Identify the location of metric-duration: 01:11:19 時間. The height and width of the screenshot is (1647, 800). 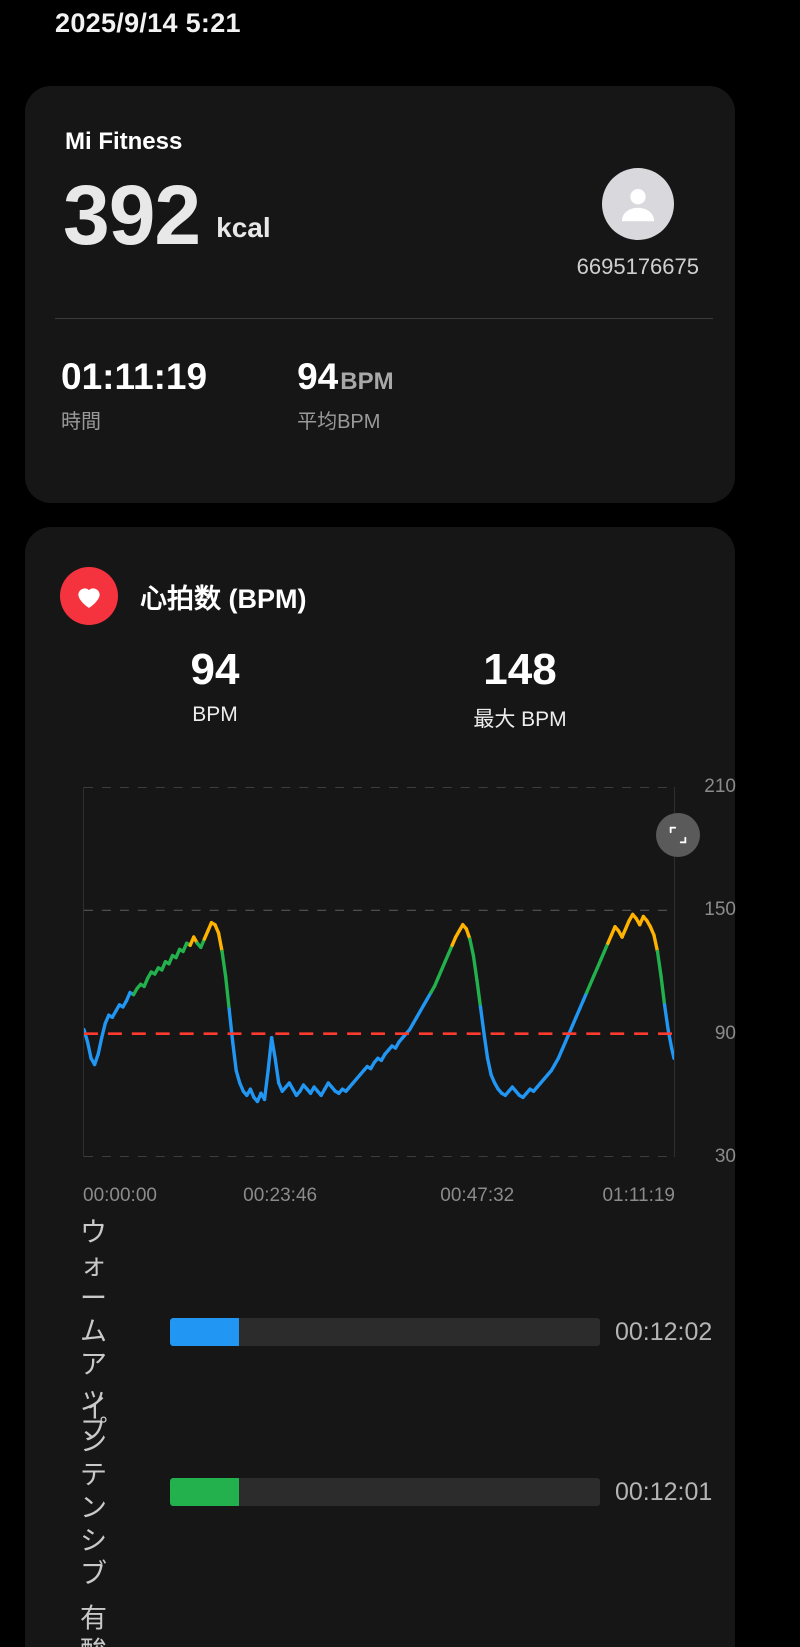
(134, 395).